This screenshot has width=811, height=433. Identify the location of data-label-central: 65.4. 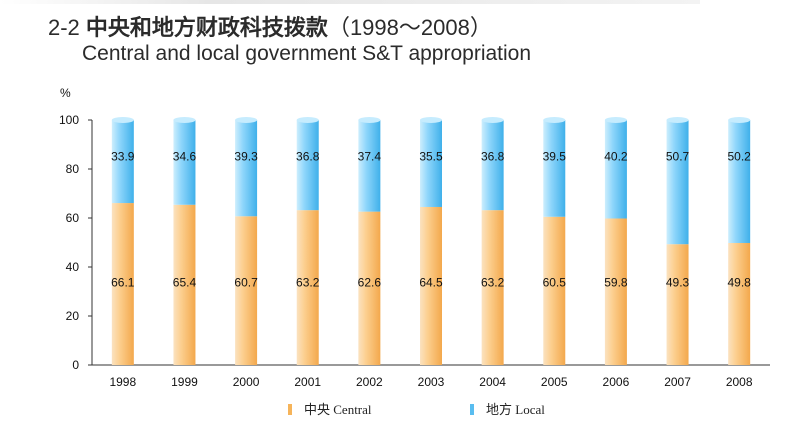
(185, 283).